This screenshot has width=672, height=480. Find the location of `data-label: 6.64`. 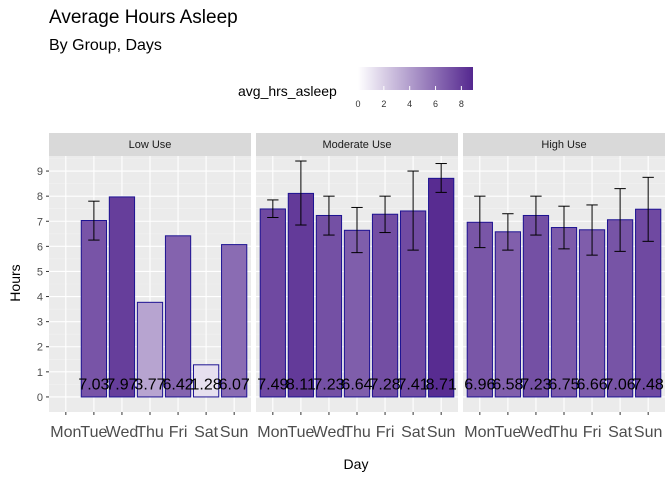

data-label: 6.64 is located at coordinates (356, 384).